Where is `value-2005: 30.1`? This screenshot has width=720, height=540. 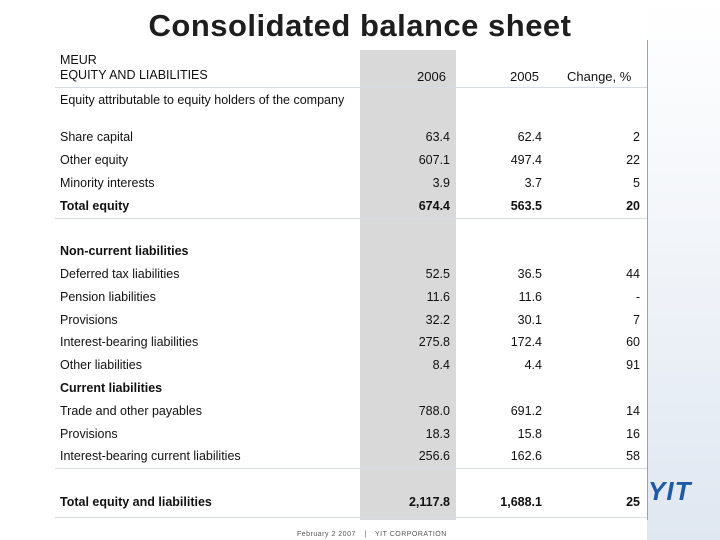
value-2005: 30.1 is located at coordinates (529, 320).